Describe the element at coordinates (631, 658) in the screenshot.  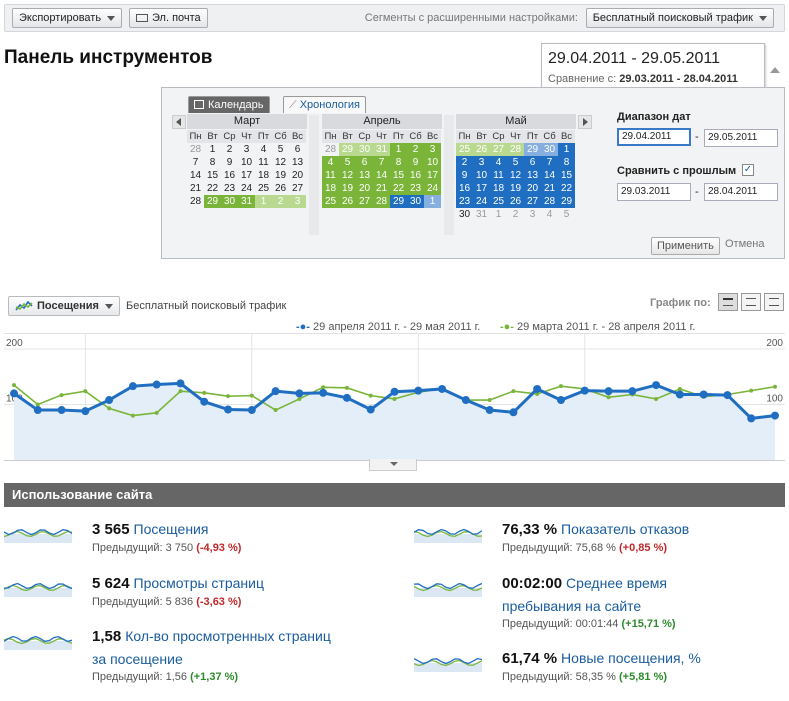
I see `metric-name-link: Новые посещения, %` at that location.